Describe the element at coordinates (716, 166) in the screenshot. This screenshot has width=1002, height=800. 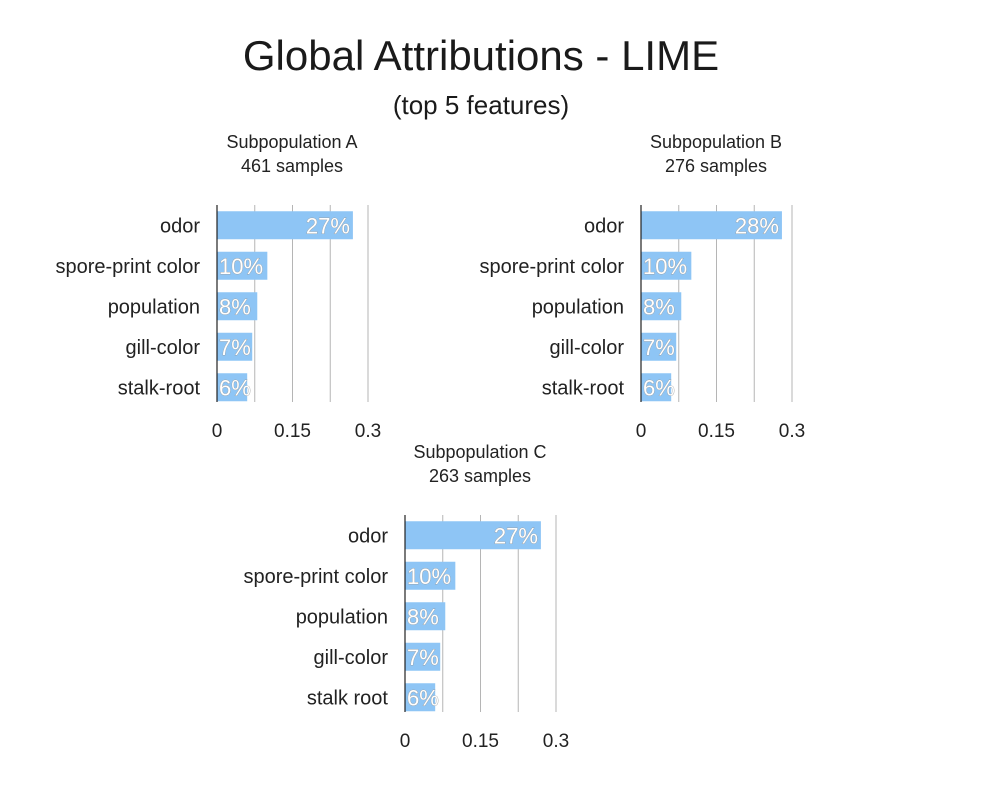
I see `chart-1-subtitle: 276 samples` at that location.